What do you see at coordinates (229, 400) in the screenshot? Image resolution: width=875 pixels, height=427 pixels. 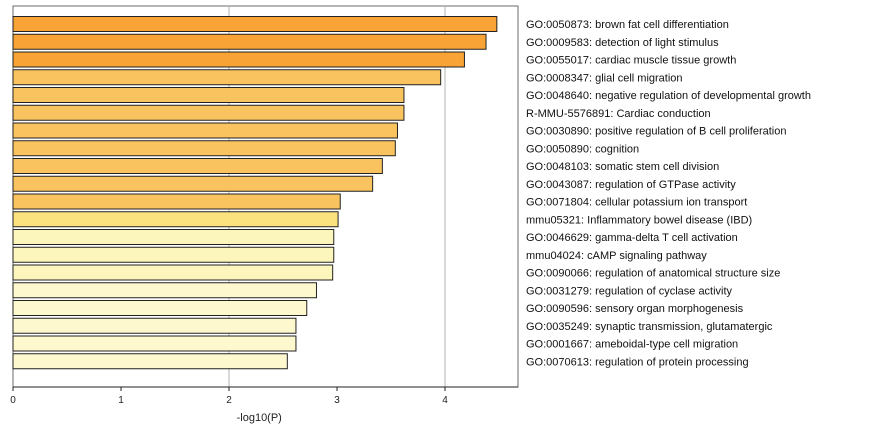 I see `x-tick-label: 2` at bounding box center [229, 400].